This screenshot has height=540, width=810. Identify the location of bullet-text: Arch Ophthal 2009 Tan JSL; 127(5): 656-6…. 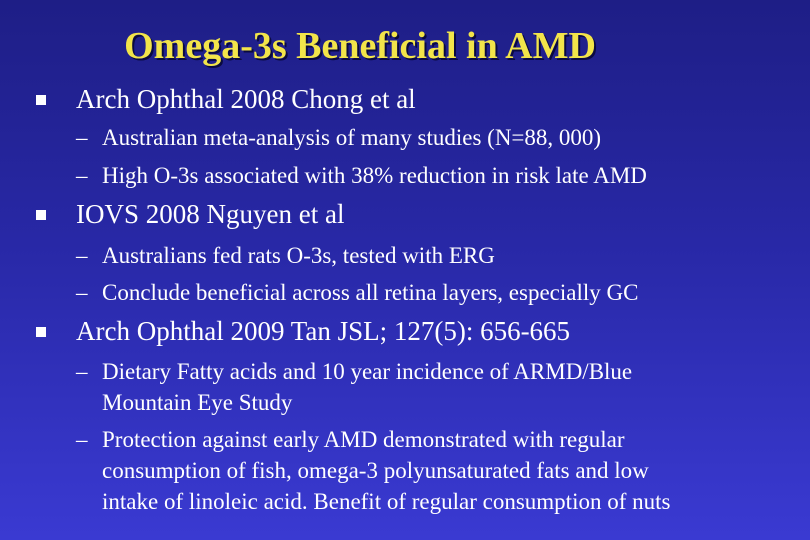
(323, 331).